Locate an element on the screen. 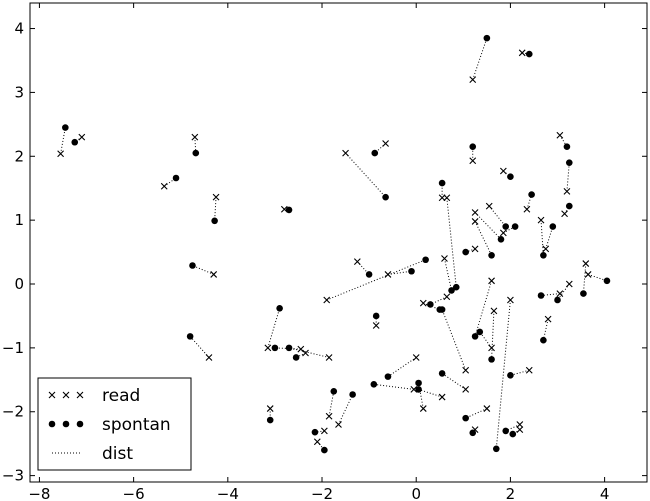 The height and width of the screenshot is (501, 650). legend-spontan-marker-b is located at coordinates (66, 424).